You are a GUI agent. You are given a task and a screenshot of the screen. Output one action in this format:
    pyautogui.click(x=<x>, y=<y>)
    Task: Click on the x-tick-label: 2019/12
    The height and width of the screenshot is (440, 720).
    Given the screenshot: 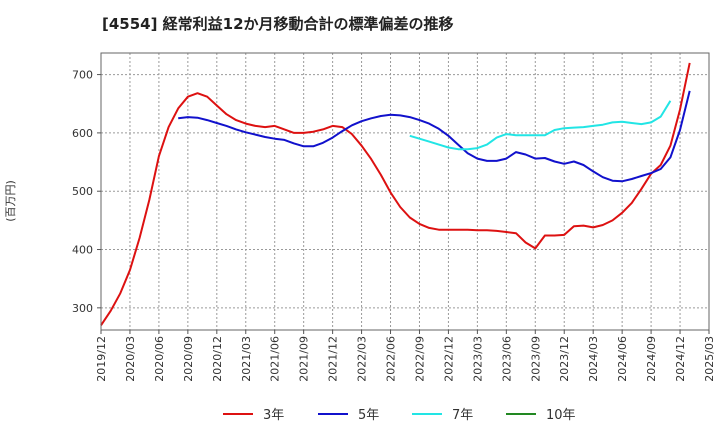 What is the action you would take?
    pyautogui.click(x=101, y=359)
    